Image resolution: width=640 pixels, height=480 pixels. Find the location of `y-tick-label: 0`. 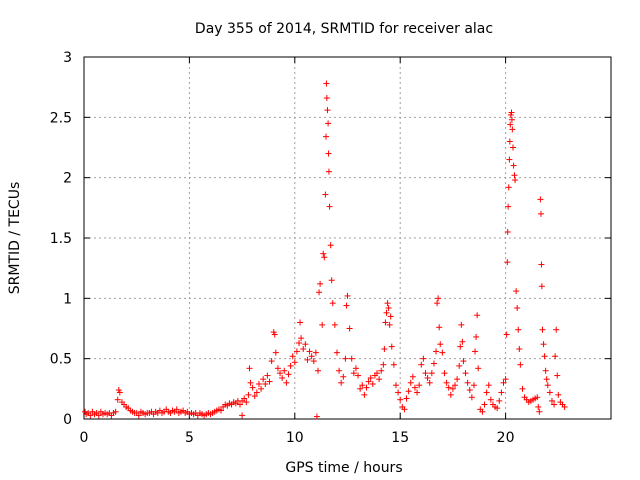

y-tick-label: 0 is located at coordinates (67, 420).